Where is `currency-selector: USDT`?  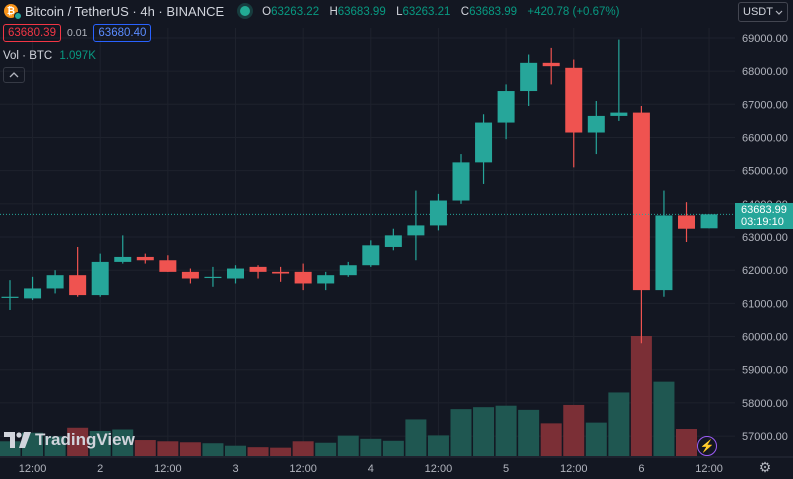
currency-selector: USDT is located at coordinates (763, 12).